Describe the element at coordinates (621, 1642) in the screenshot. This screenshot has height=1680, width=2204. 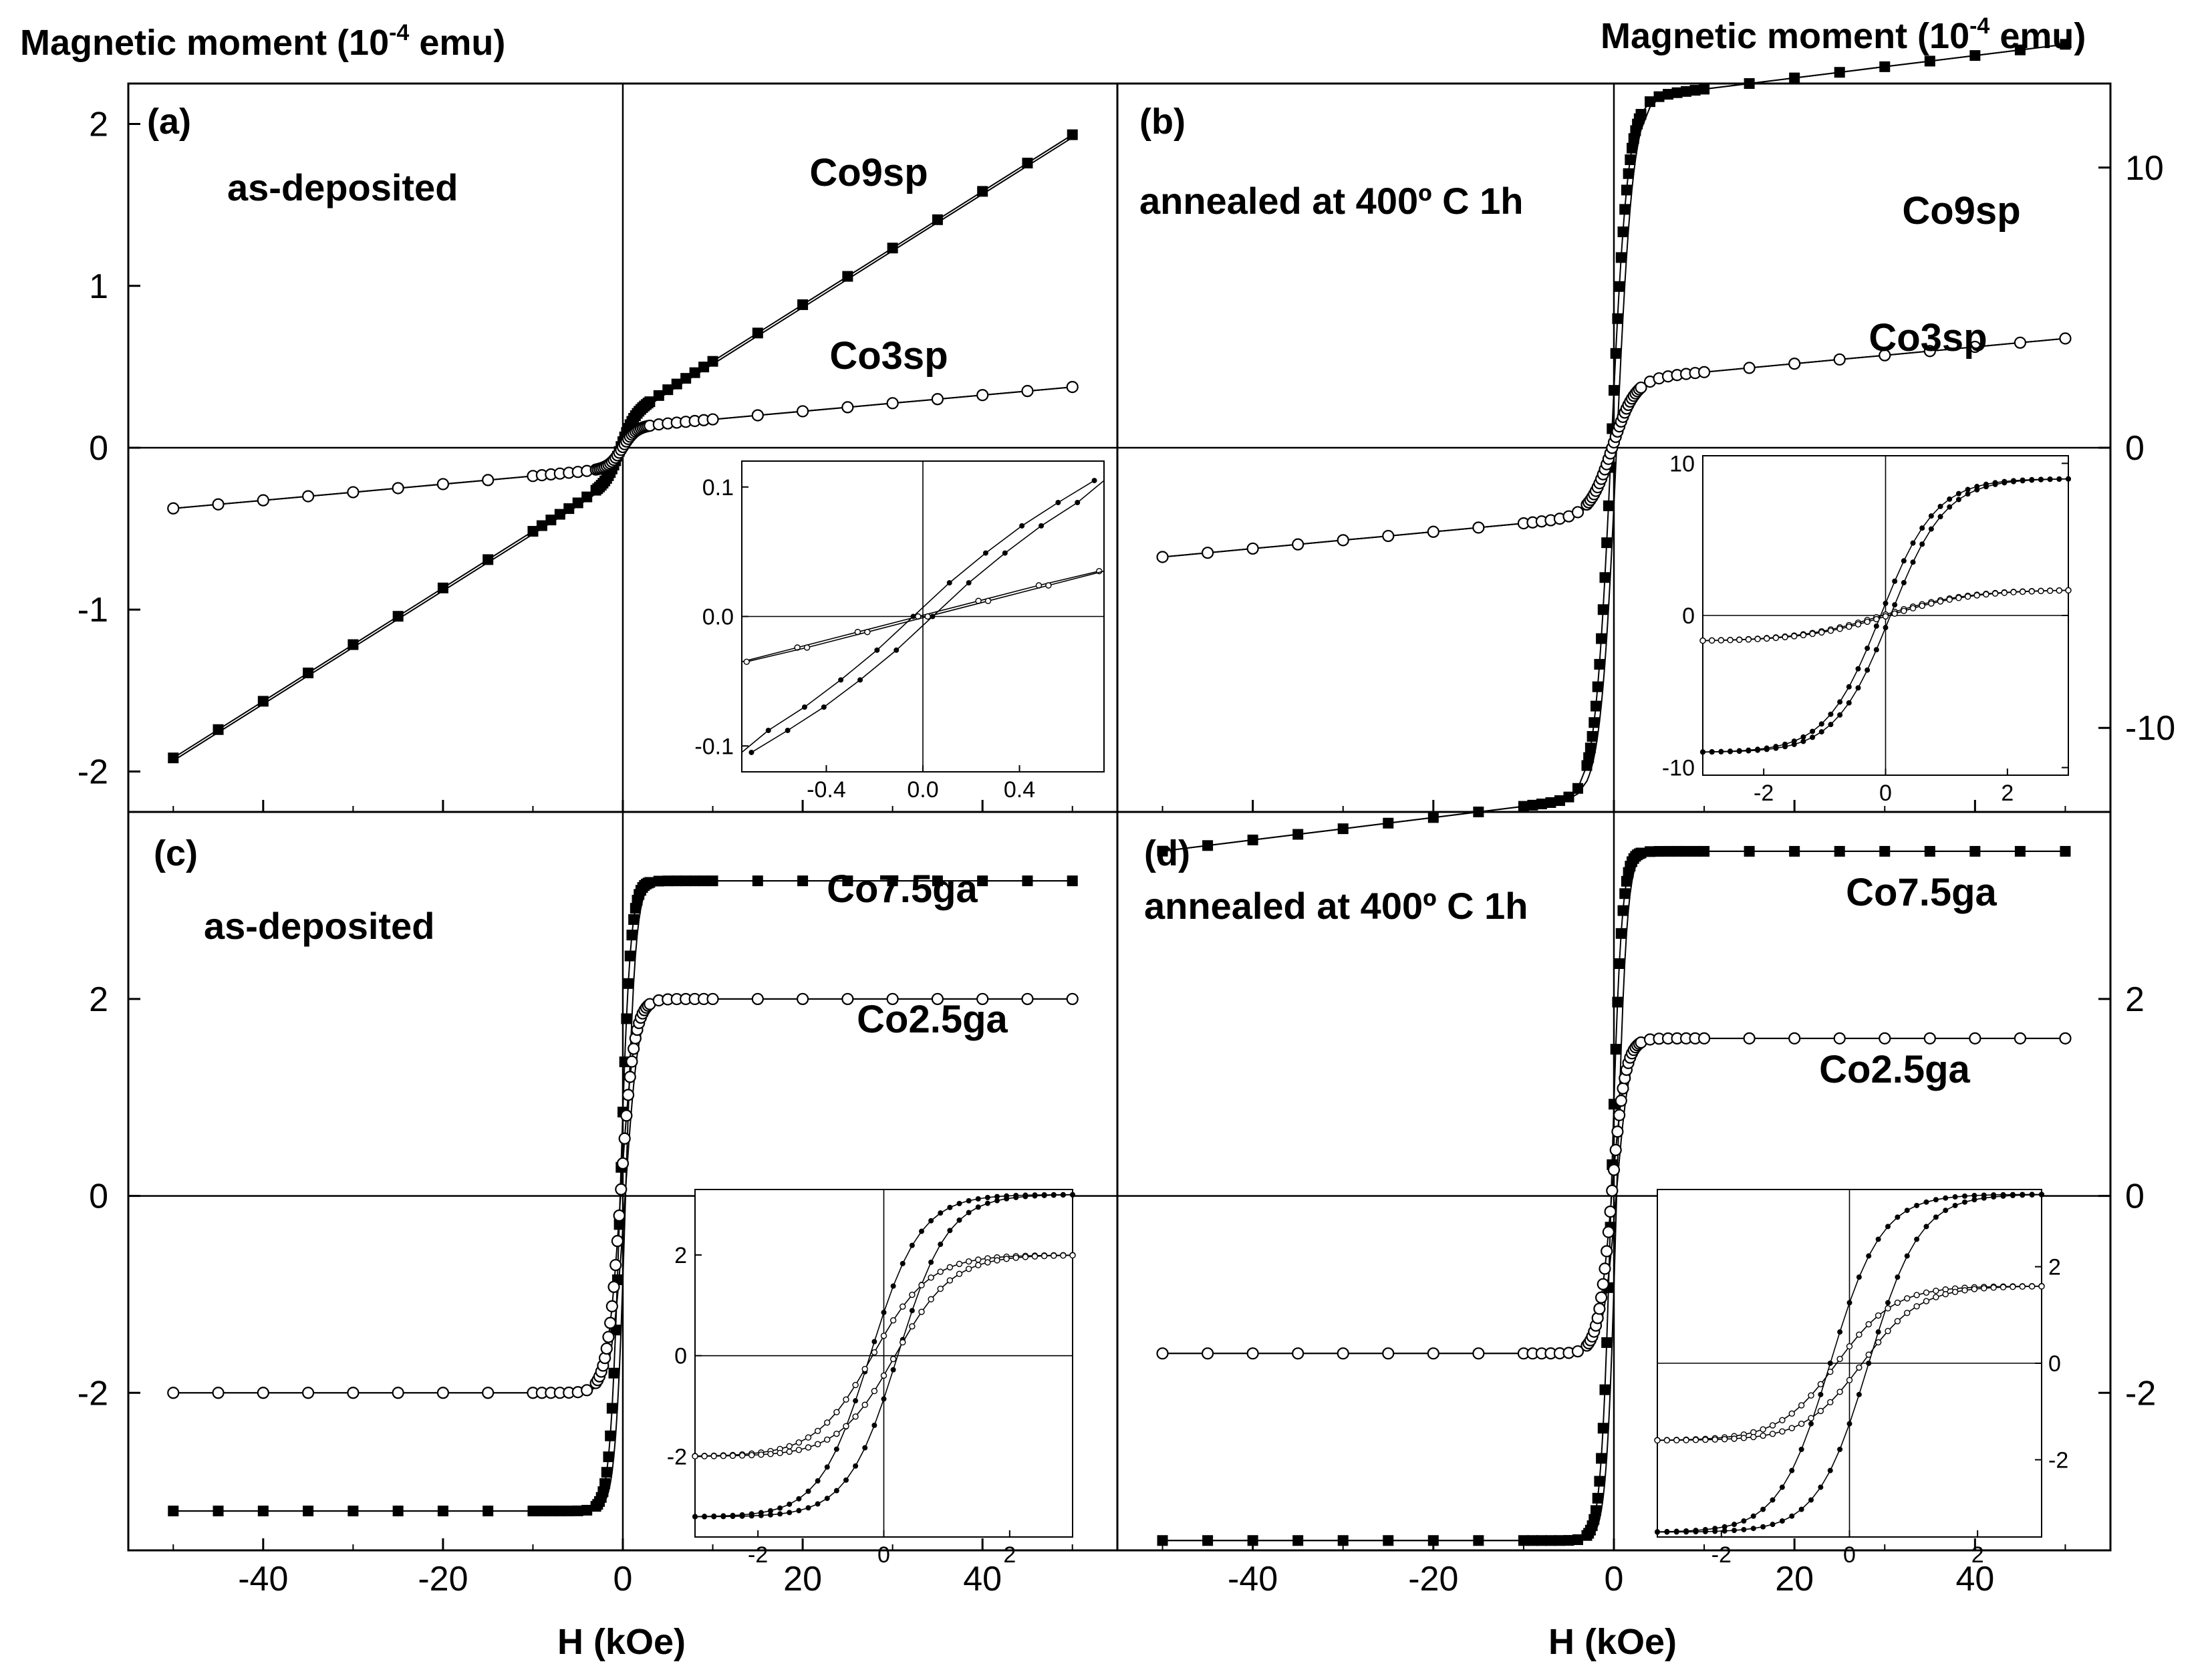
I see `x-axis-title-left: H (kOe)` at that location.